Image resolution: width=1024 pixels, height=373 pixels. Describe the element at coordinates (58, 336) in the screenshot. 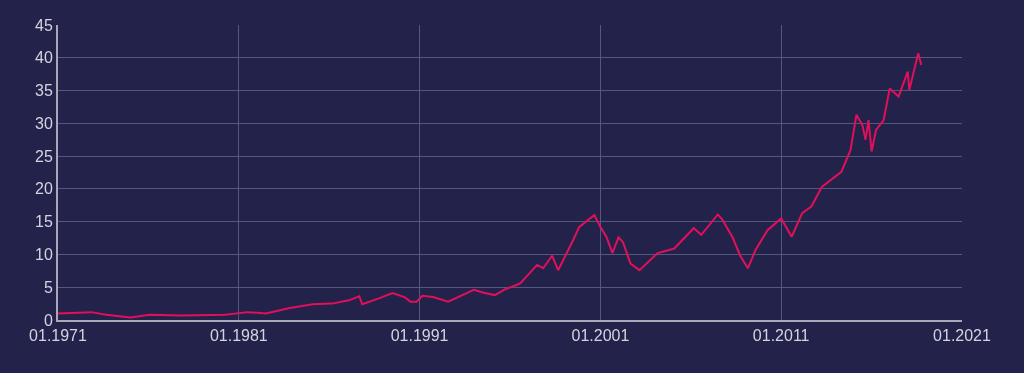

I see `x-tick-label: 01.1971` at that location.